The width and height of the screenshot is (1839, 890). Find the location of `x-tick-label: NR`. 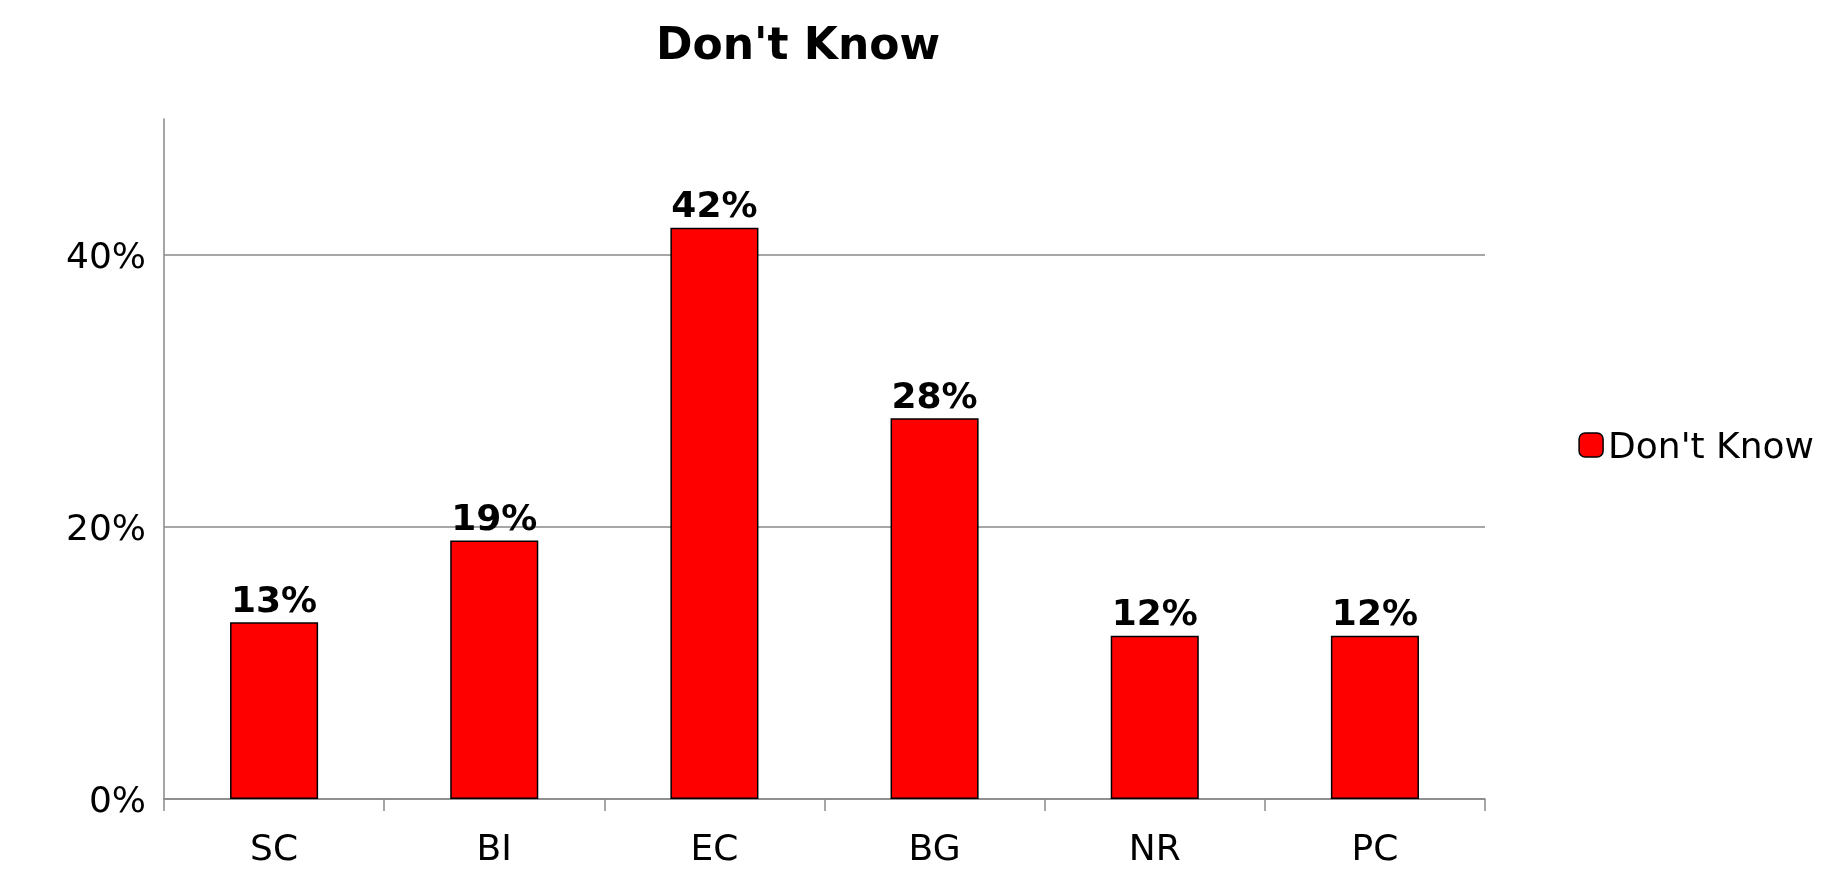

x-tick-label: NR is located at coordinates (1154, 847).